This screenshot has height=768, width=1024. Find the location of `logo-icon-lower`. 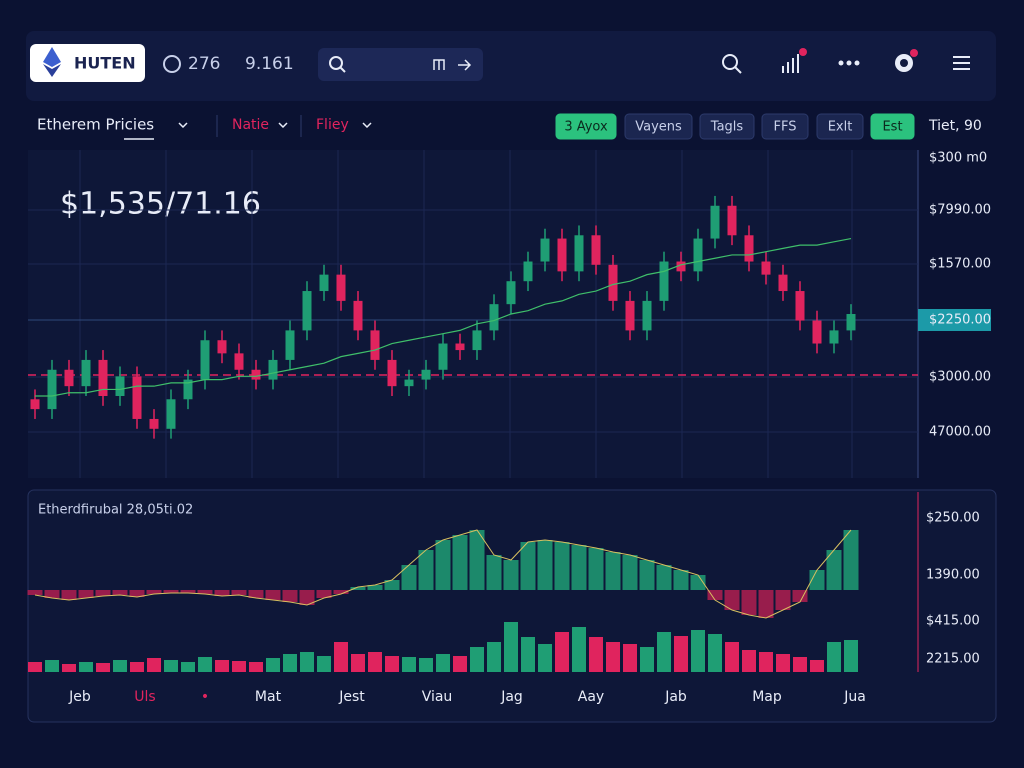

logo-icon-lower is located at coordinates (52, 70).